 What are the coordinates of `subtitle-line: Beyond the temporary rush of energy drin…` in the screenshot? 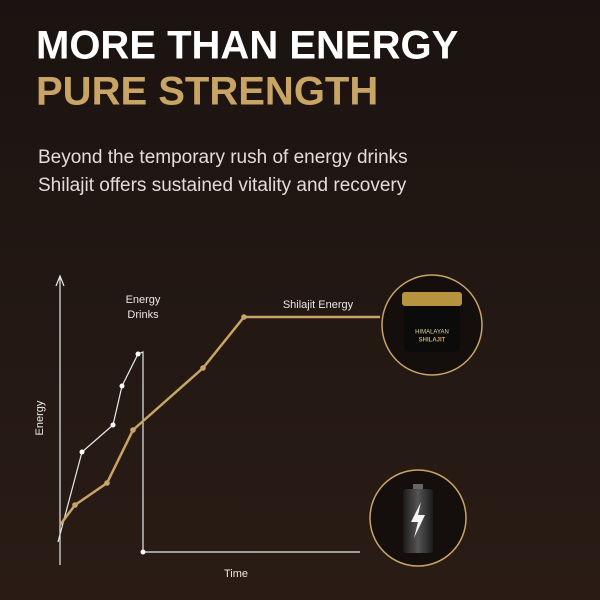 It's located at (223, 157).